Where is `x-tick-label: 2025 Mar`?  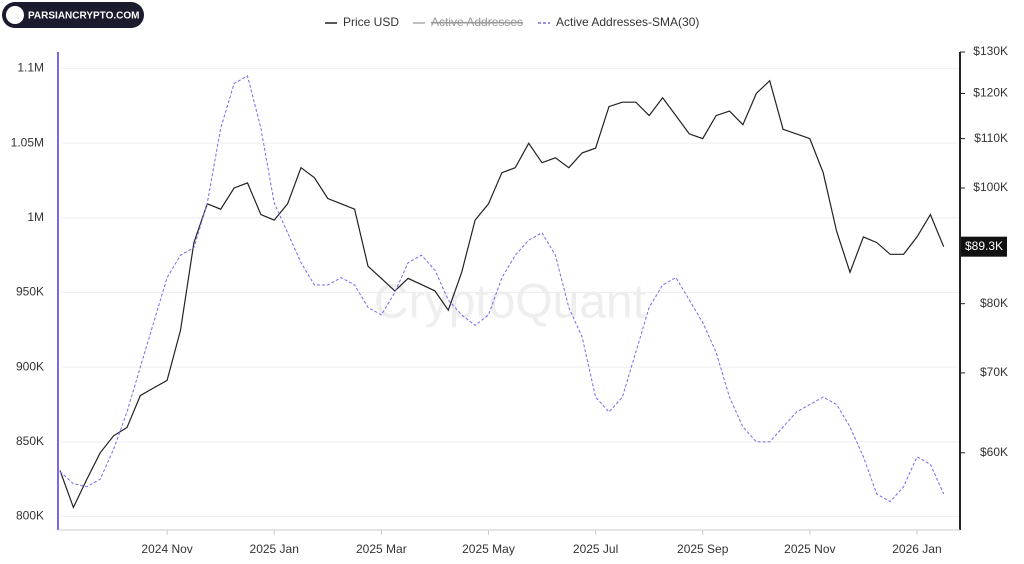
x-tick-label: 2025 Mar is located at coordinates (381, 549).